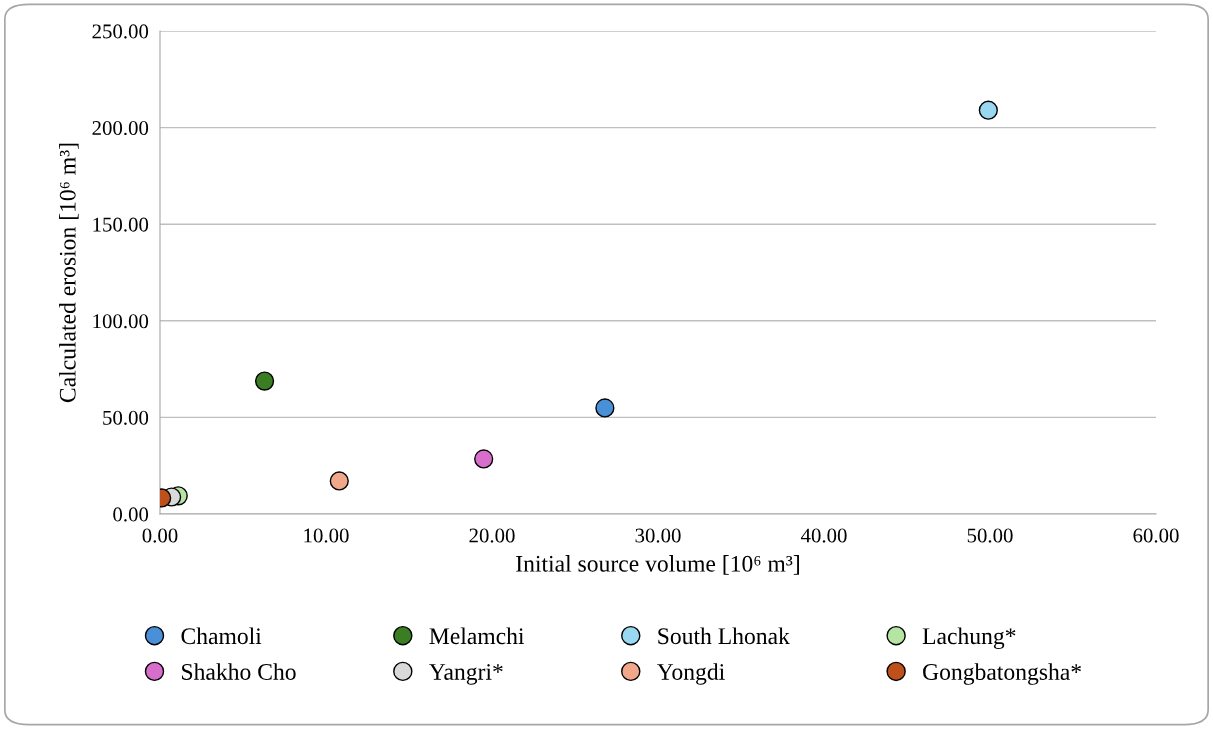 The height and width of the screenshot is (729, 1213). Describe the element at coordinates (69, 273) in the screenshot. I see `y-axis-title: Calculated erosion [10⁶ m³]` at that location.